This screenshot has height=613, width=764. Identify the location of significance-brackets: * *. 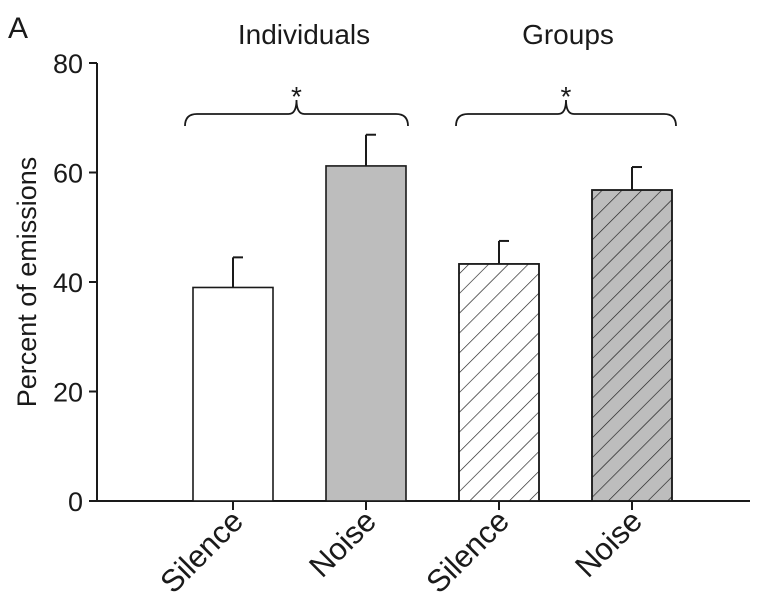
(430, 104).